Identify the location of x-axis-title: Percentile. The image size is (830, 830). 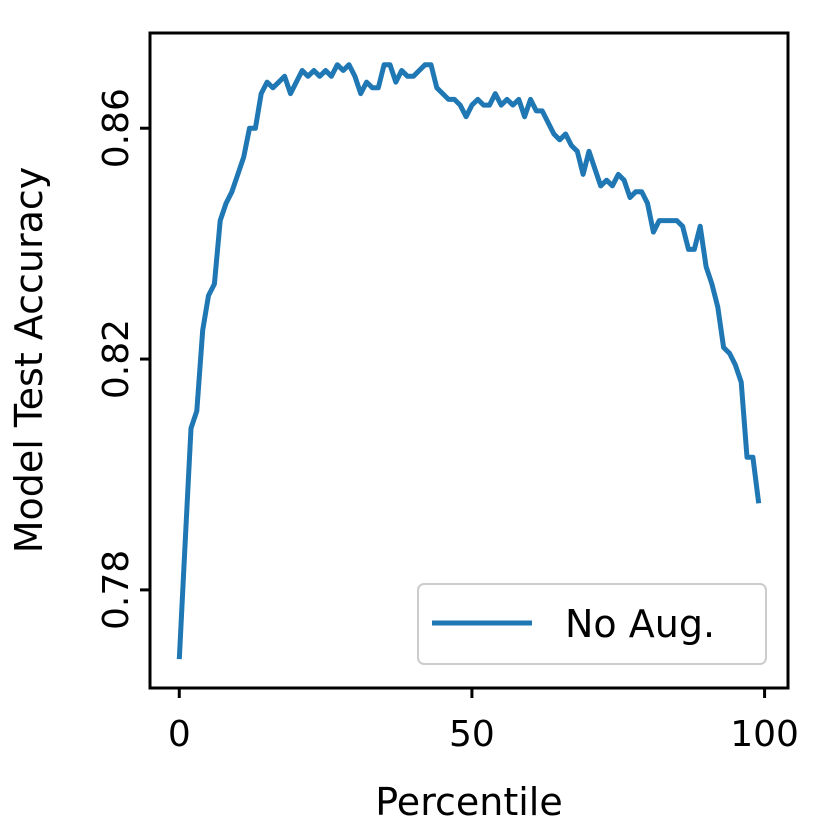
(468, 802).